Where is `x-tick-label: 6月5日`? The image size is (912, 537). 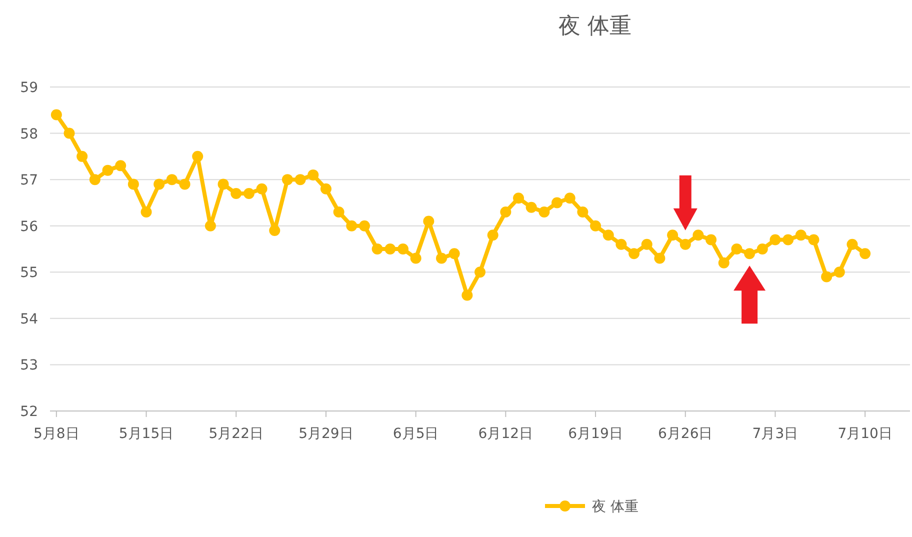
x-tick-label: 6月5日 is located at coordinates (415, 434).